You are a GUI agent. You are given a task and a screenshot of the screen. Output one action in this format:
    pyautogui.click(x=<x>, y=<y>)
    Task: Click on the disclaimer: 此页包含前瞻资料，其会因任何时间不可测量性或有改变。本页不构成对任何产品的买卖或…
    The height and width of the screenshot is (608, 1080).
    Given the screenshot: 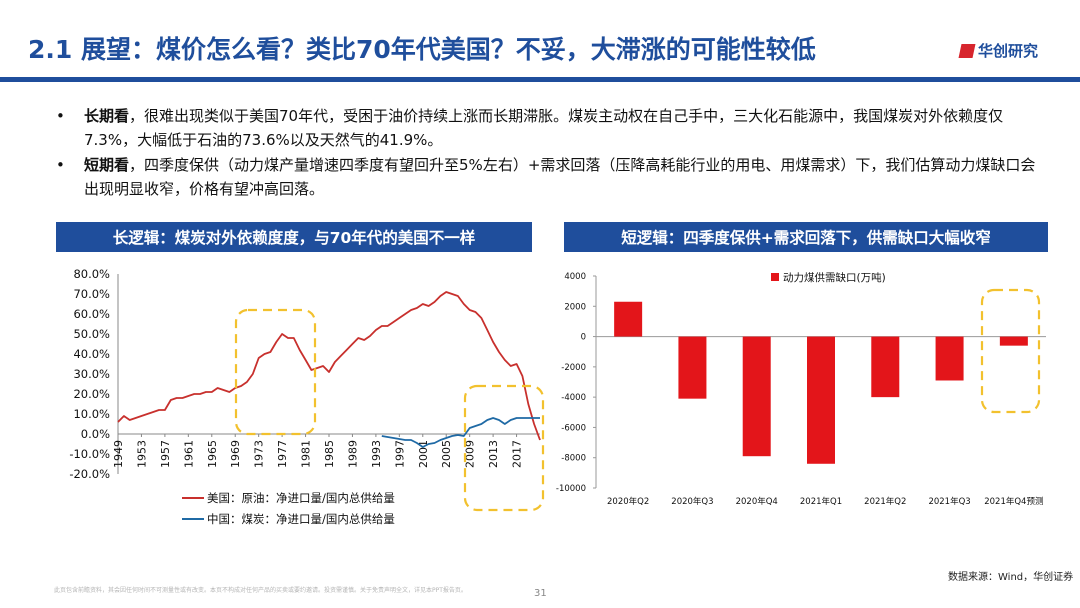 What is the action you would take?
    pyautogui.click(x=260, y=590)
    